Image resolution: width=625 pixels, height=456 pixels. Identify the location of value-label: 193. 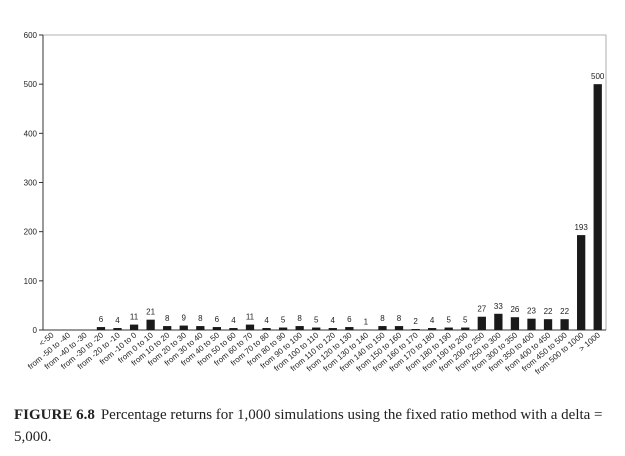
(581, 227).